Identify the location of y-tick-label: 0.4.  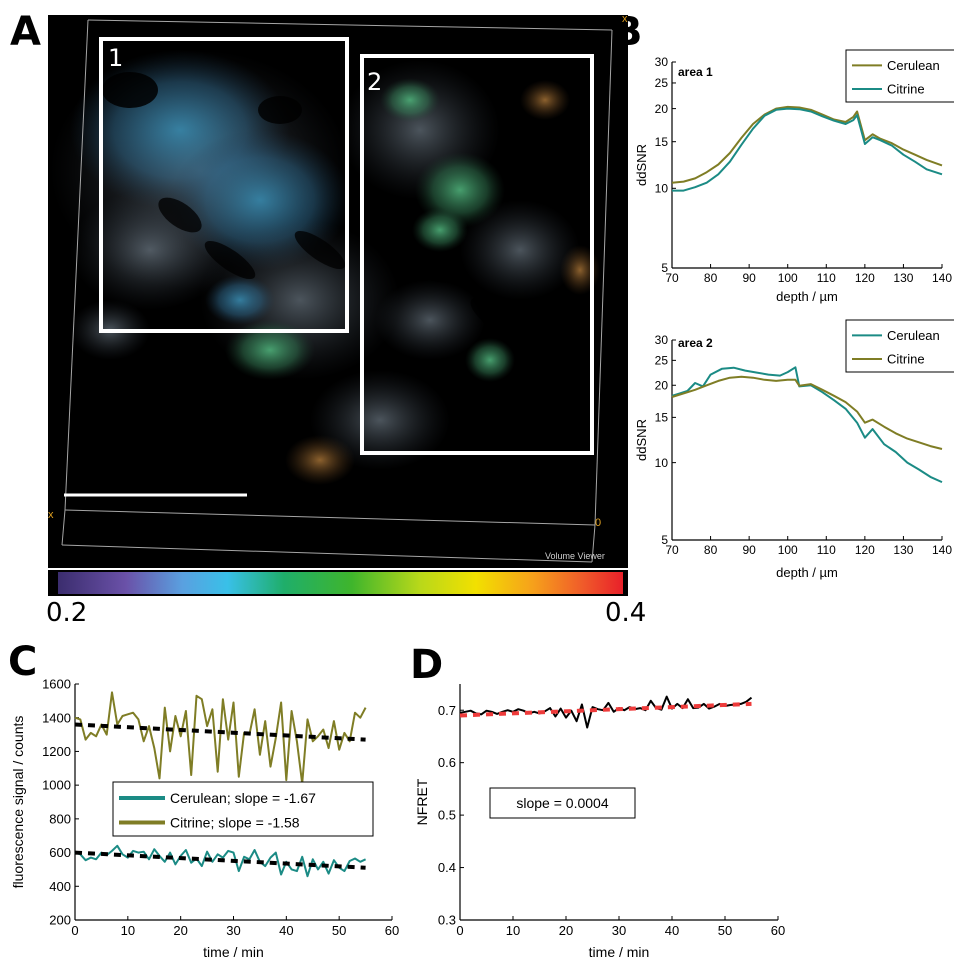
(447, 867).